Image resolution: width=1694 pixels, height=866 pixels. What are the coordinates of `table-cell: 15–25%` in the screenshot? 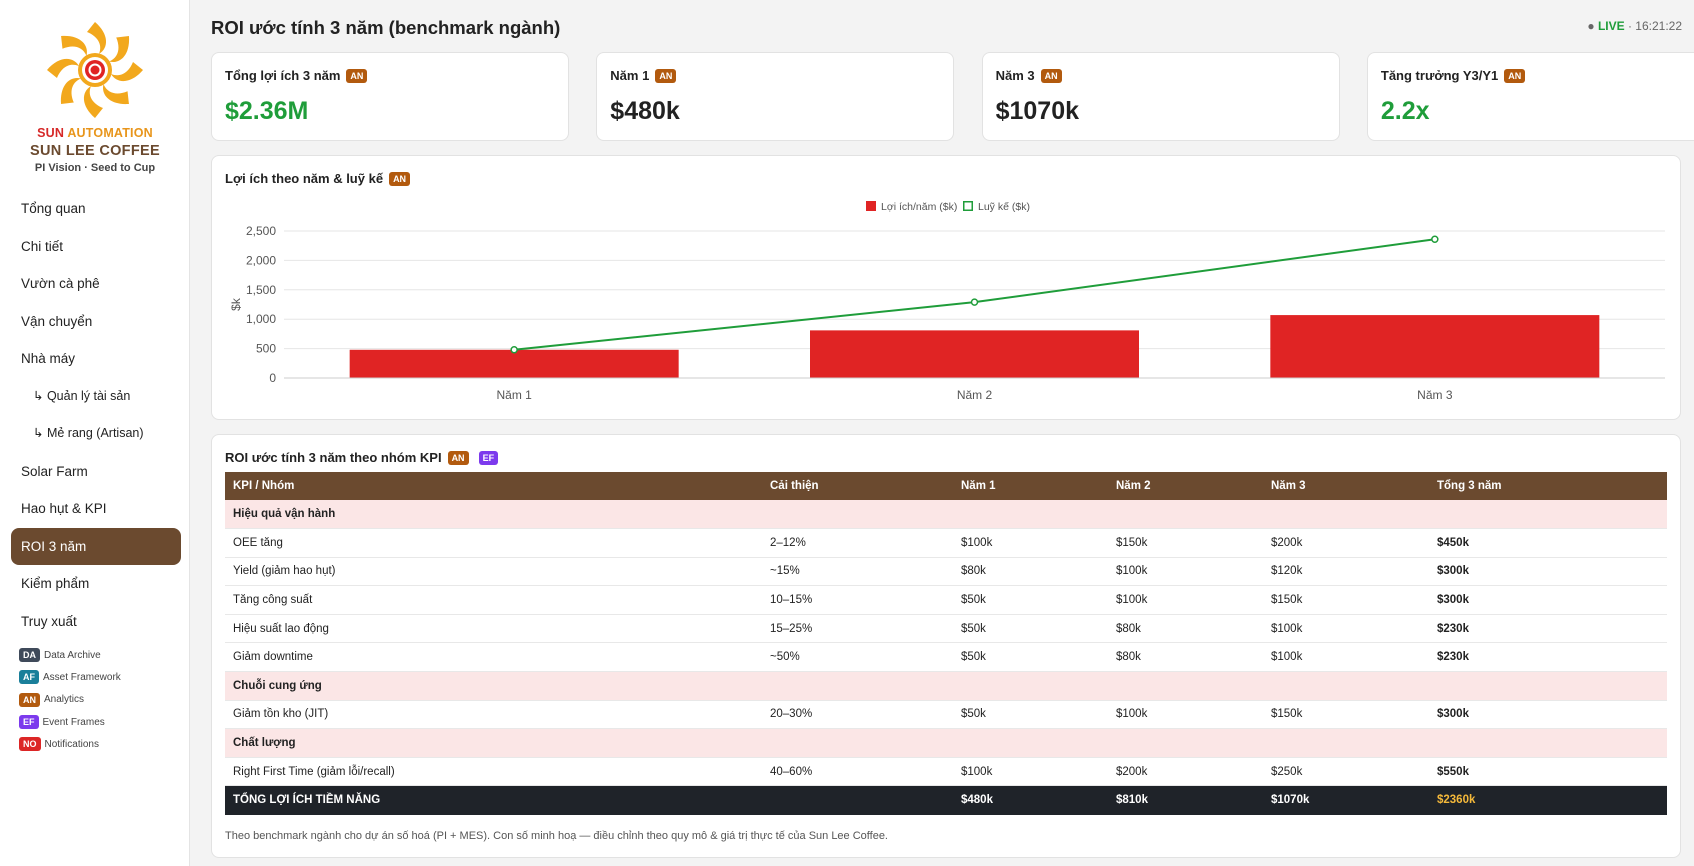 It's located at (857, 629).